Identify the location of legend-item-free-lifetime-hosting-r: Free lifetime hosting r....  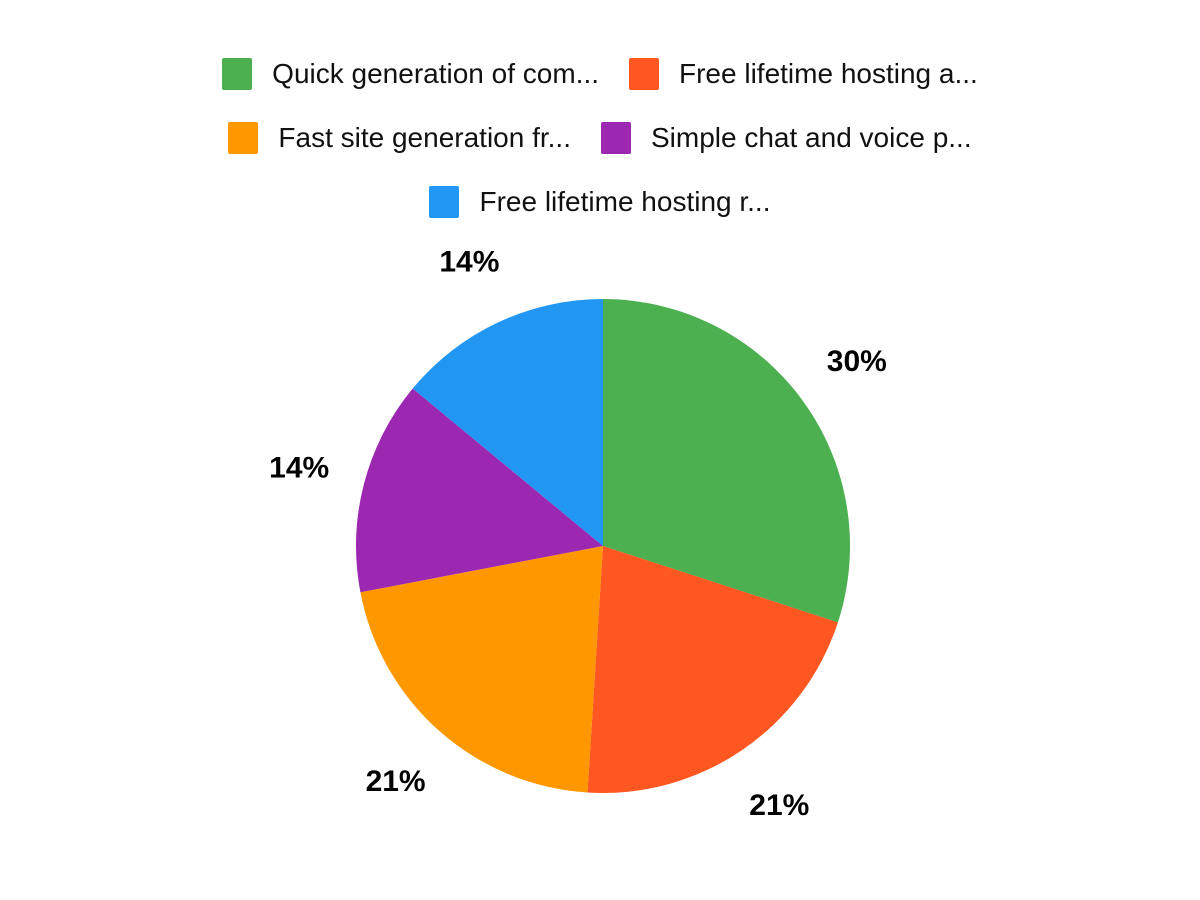
(600, 202).